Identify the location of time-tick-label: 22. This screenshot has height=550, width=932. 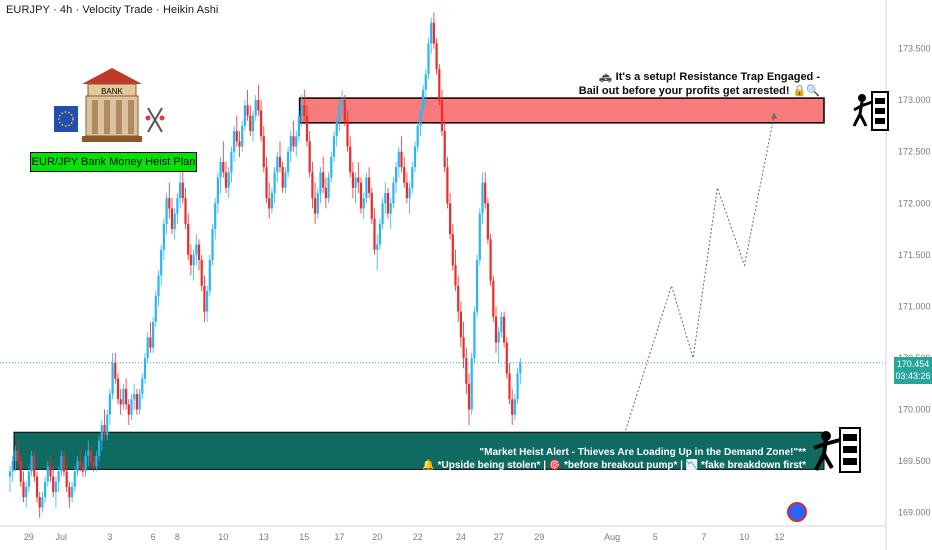
(418, 537).